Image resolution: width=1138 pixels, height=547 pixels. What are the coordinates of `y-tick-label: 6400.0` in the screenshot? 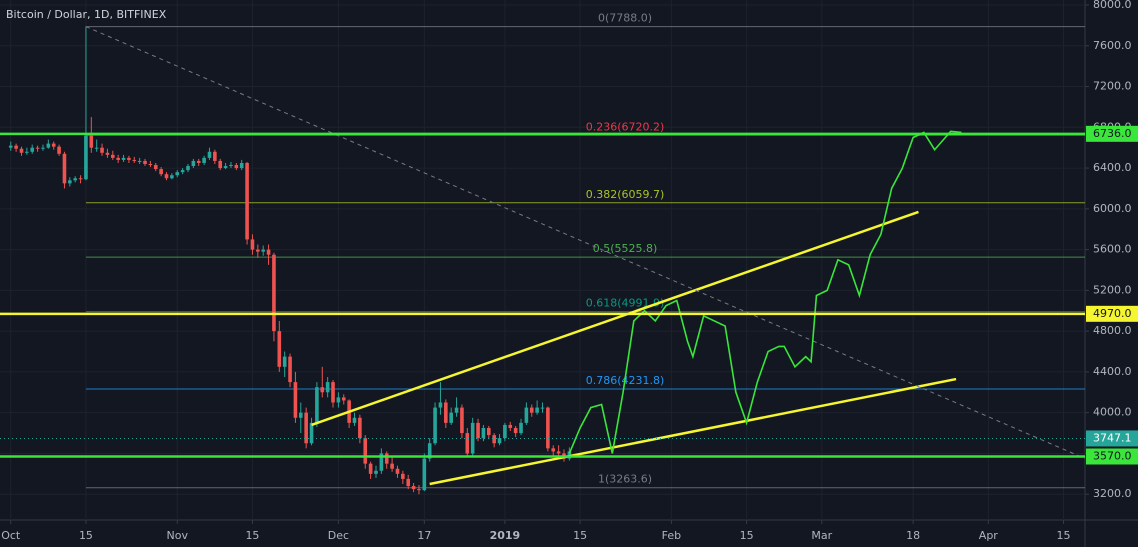 It's located at (1112, 167).